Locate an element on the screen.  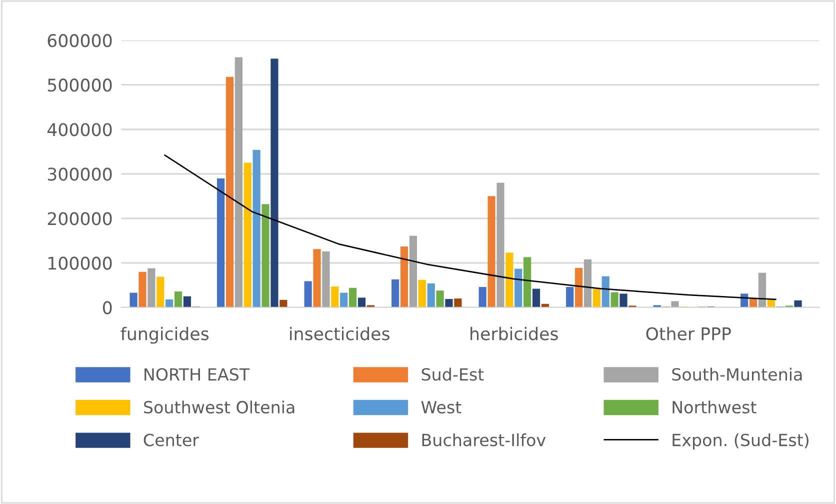
legend-label: Southwest Oltenia is located at coordinates (219, 407).